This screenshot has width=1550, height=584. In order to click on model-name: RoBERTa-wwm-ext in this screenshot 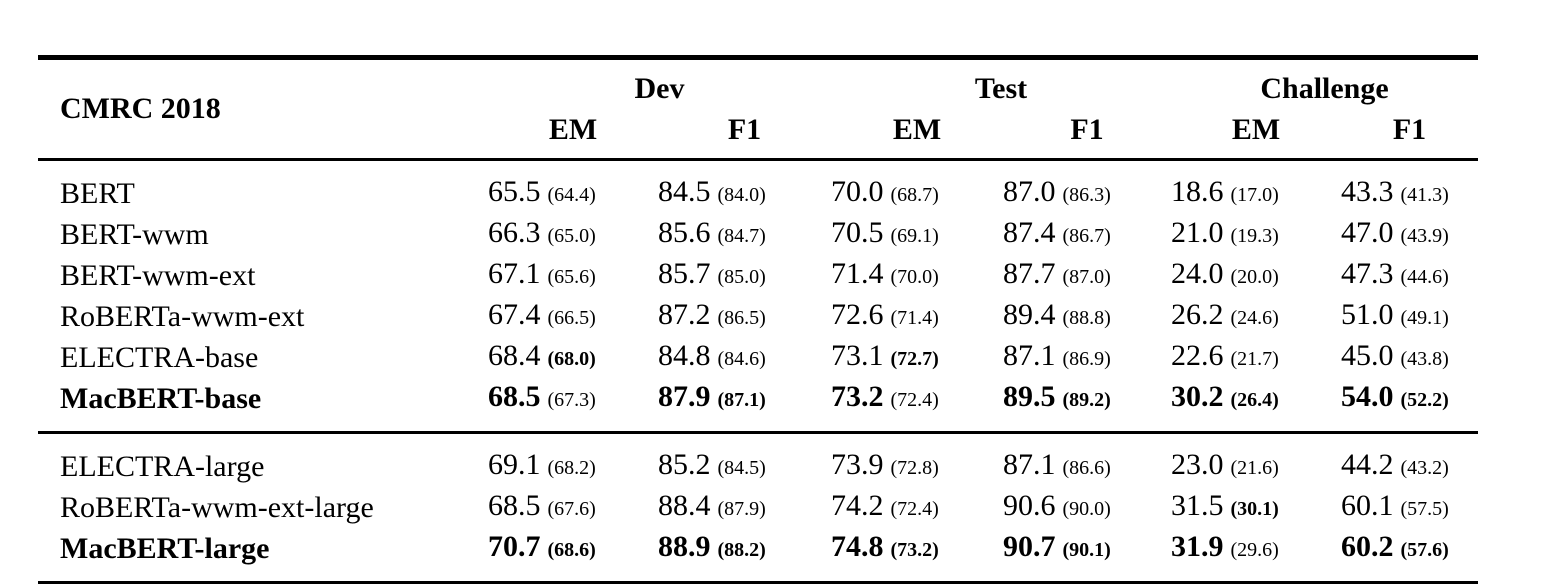, I will do `click(182, 316)`.